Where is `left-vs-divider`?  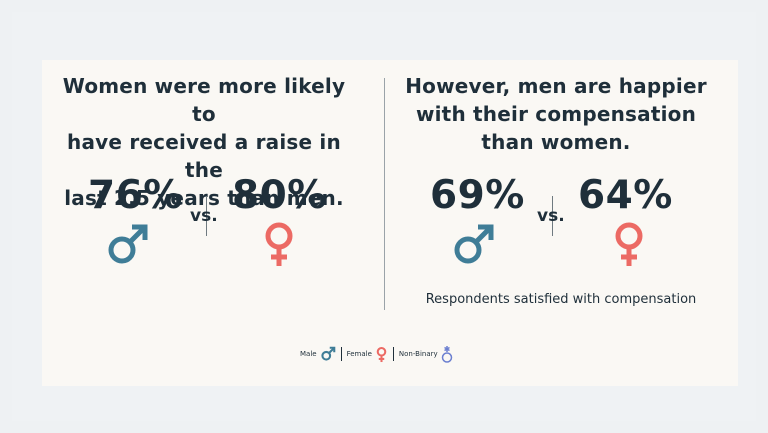 left-vs-divider is located at coordinates (206, 216).